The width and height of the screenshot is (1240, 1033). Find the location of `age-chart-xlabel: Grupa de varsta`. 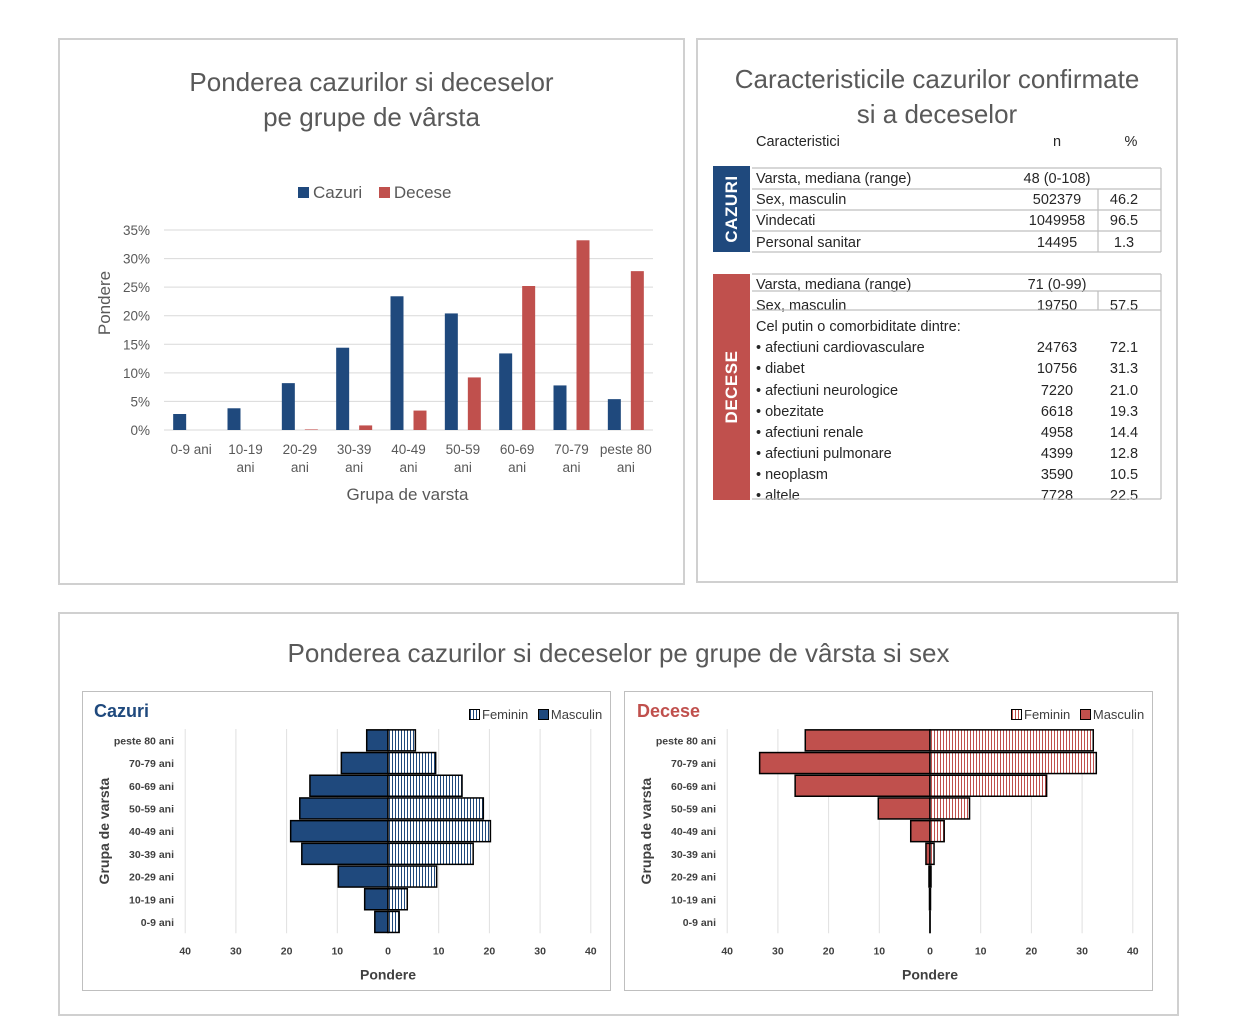

age-chart-xlabel: Grupa de varsta is located at coordinates (407, 494).